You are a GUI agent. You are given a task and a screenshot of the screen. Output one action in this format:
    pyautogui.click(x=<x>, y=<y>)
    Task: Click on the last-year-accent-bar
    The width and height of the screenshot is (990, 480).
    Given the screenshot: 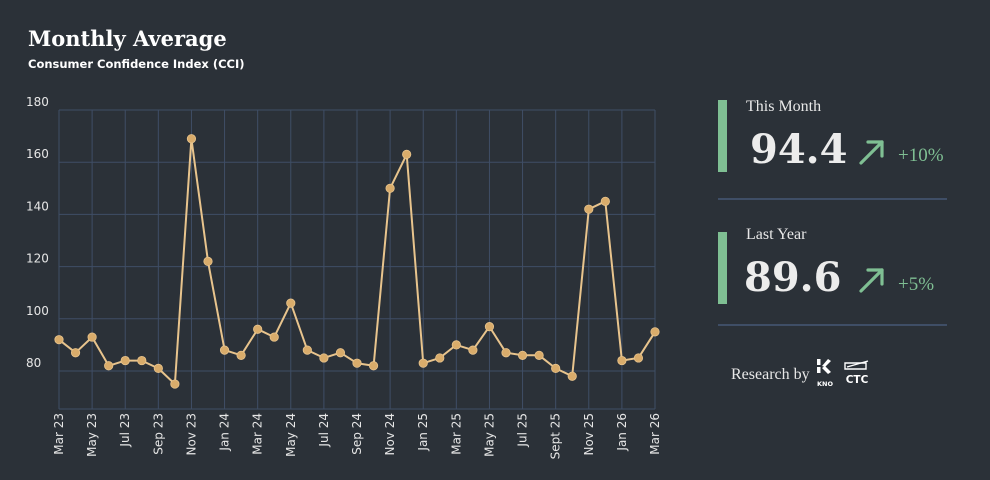 What is the action you would take?
    pyautogui.click(x=722, y=268)
    